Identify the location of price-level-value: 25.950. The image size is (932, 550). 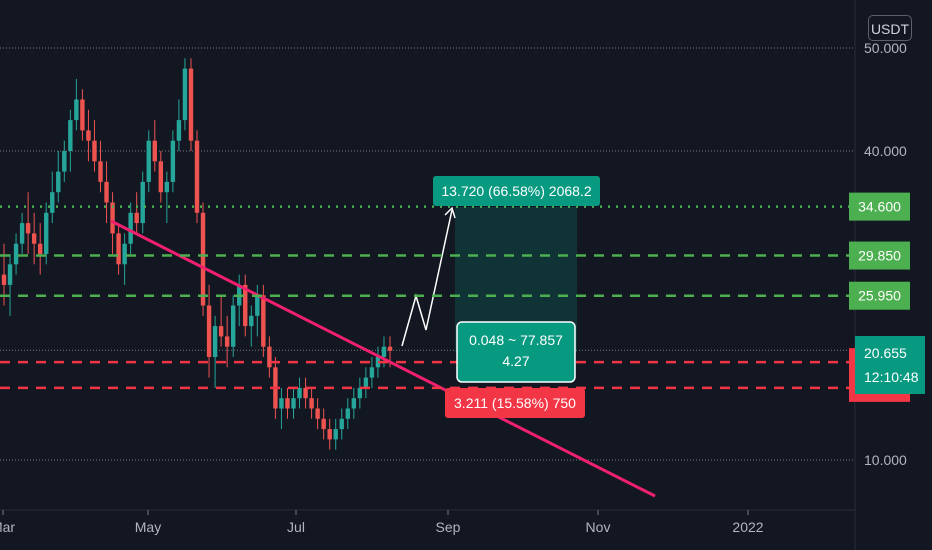
(879, 296).